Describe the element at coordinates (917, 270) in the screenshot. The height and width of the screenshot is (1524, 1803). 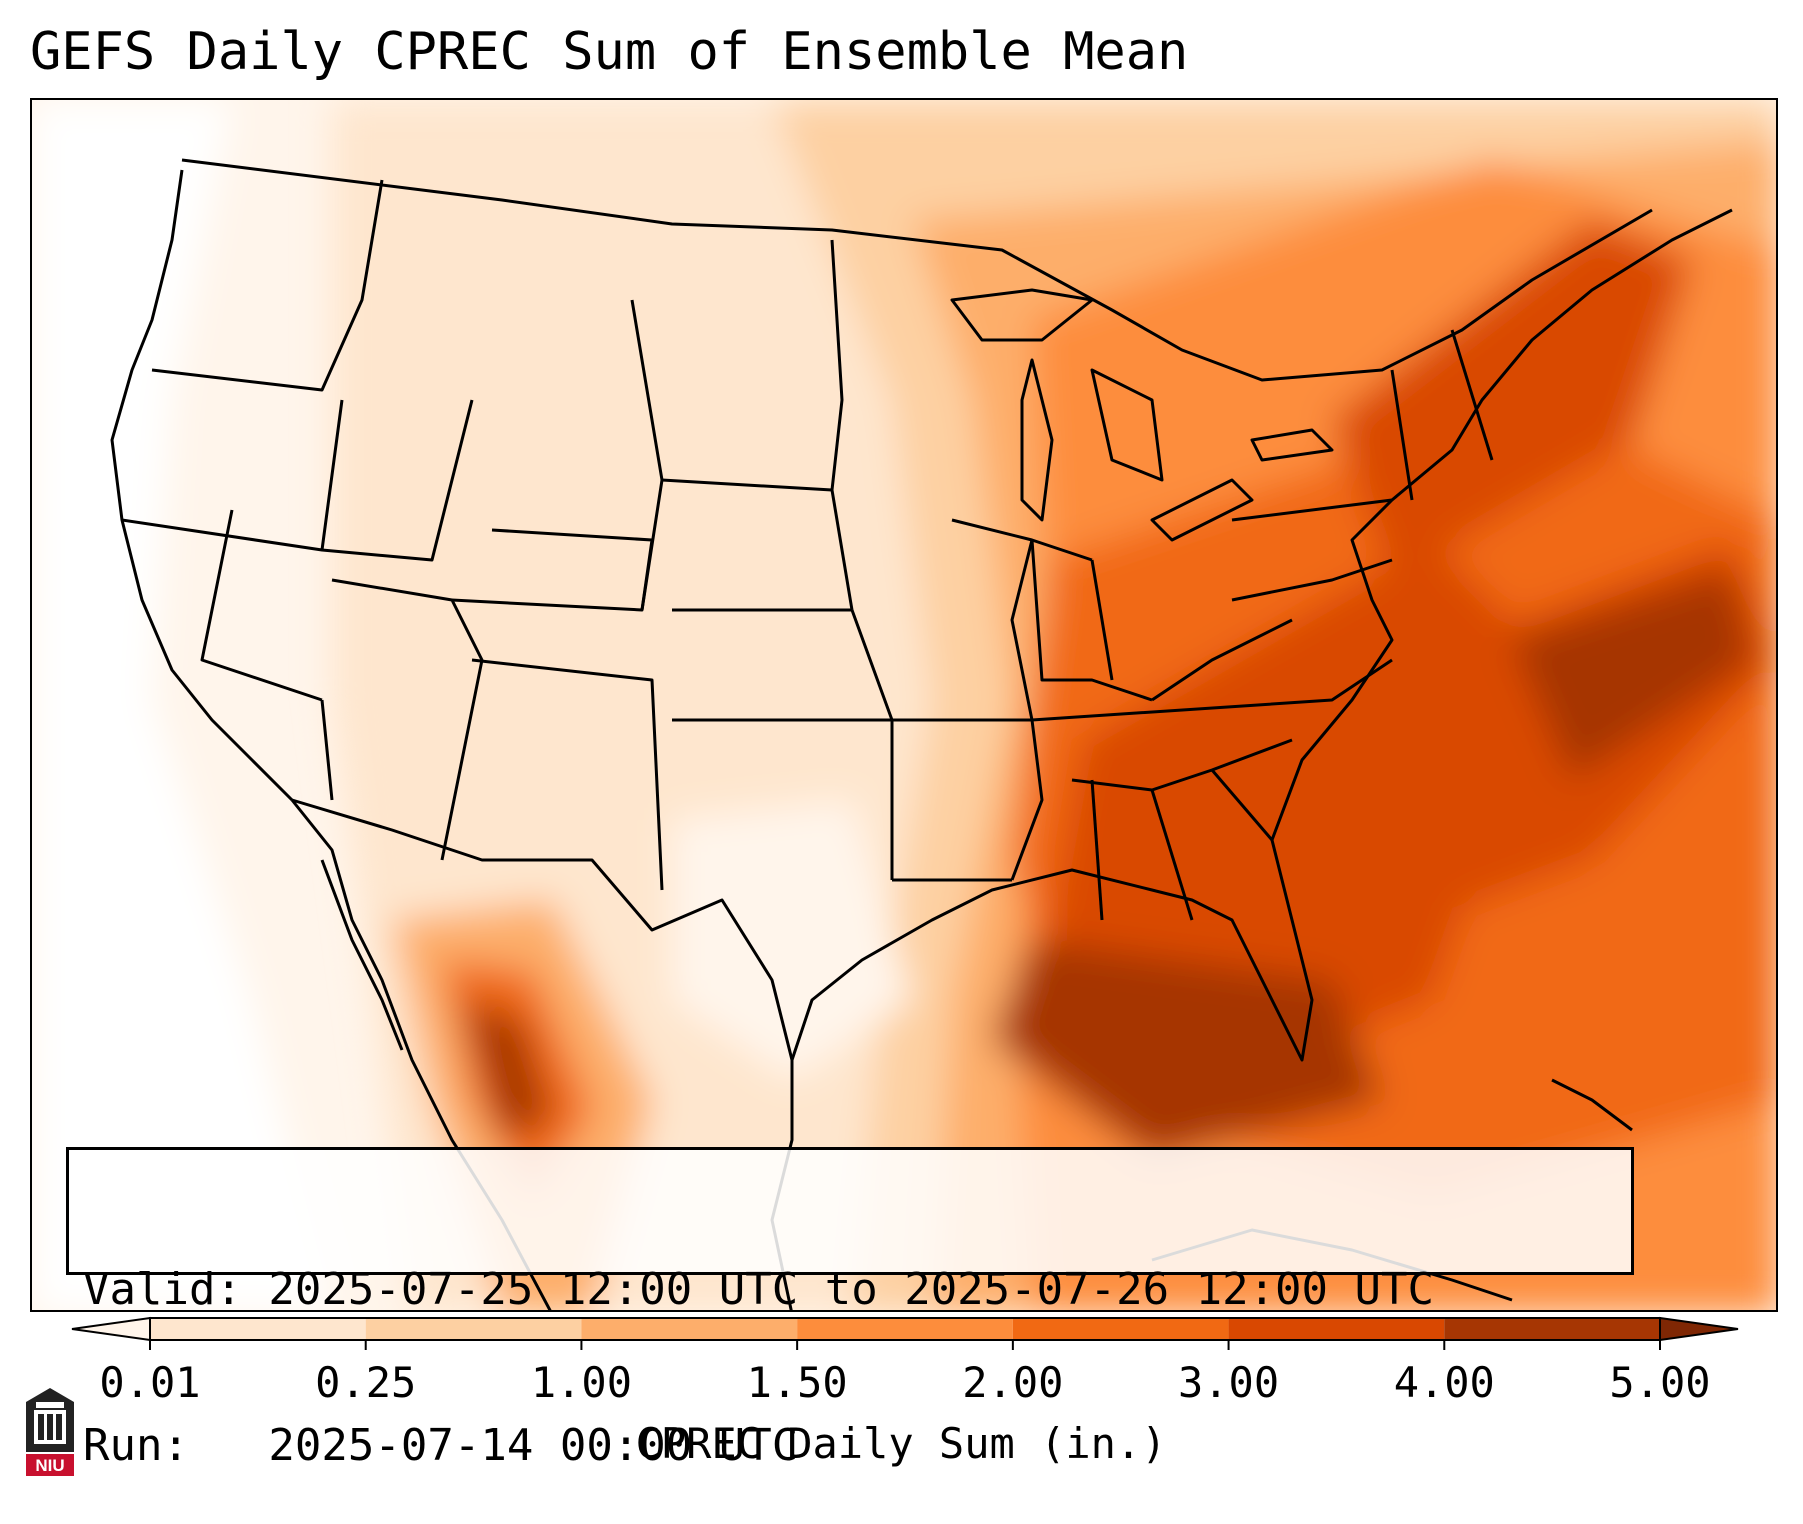
I see `us-canada-border` at that location.